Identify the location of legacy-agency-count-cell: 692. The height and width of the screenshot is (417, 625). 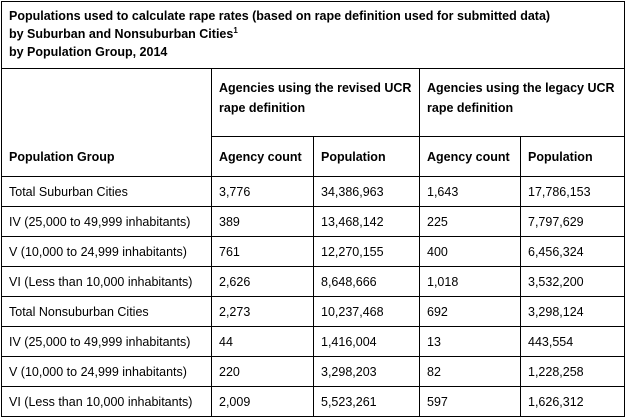
(470, 311).